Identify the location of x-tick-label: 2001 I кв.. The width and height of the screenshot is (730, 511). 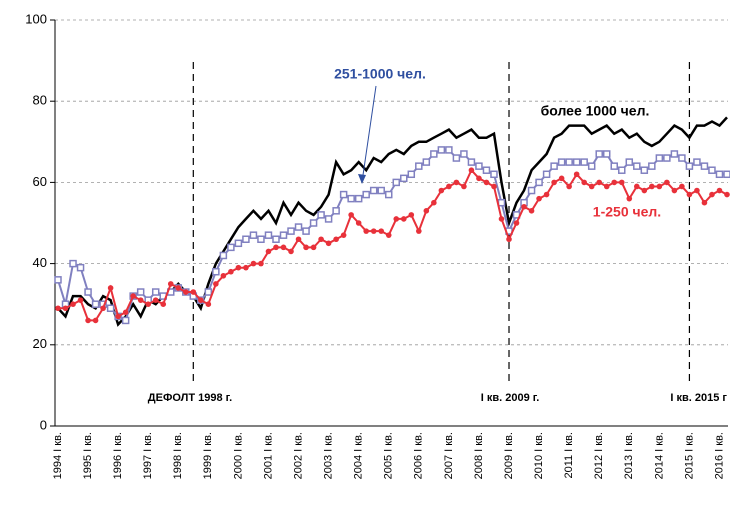
(268, 455).